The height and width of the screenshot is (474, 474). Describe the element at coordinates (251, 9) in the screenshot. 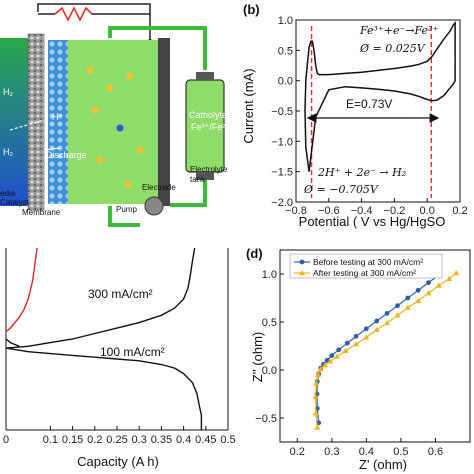

I see `panel-b-label: (b)` at that location.